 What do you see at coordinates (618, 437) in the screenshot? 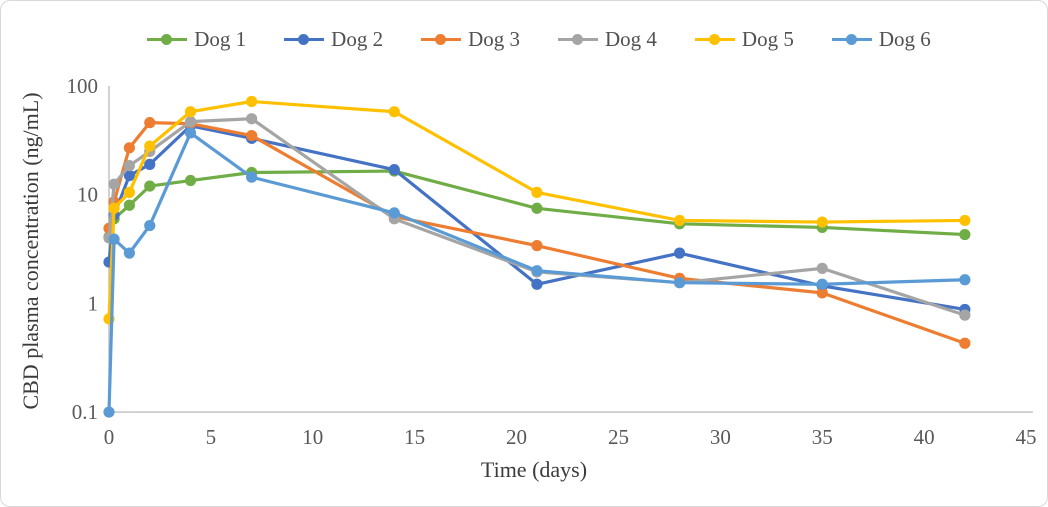
I see `x-tick-label: 25` at bounding box center [618, 437].